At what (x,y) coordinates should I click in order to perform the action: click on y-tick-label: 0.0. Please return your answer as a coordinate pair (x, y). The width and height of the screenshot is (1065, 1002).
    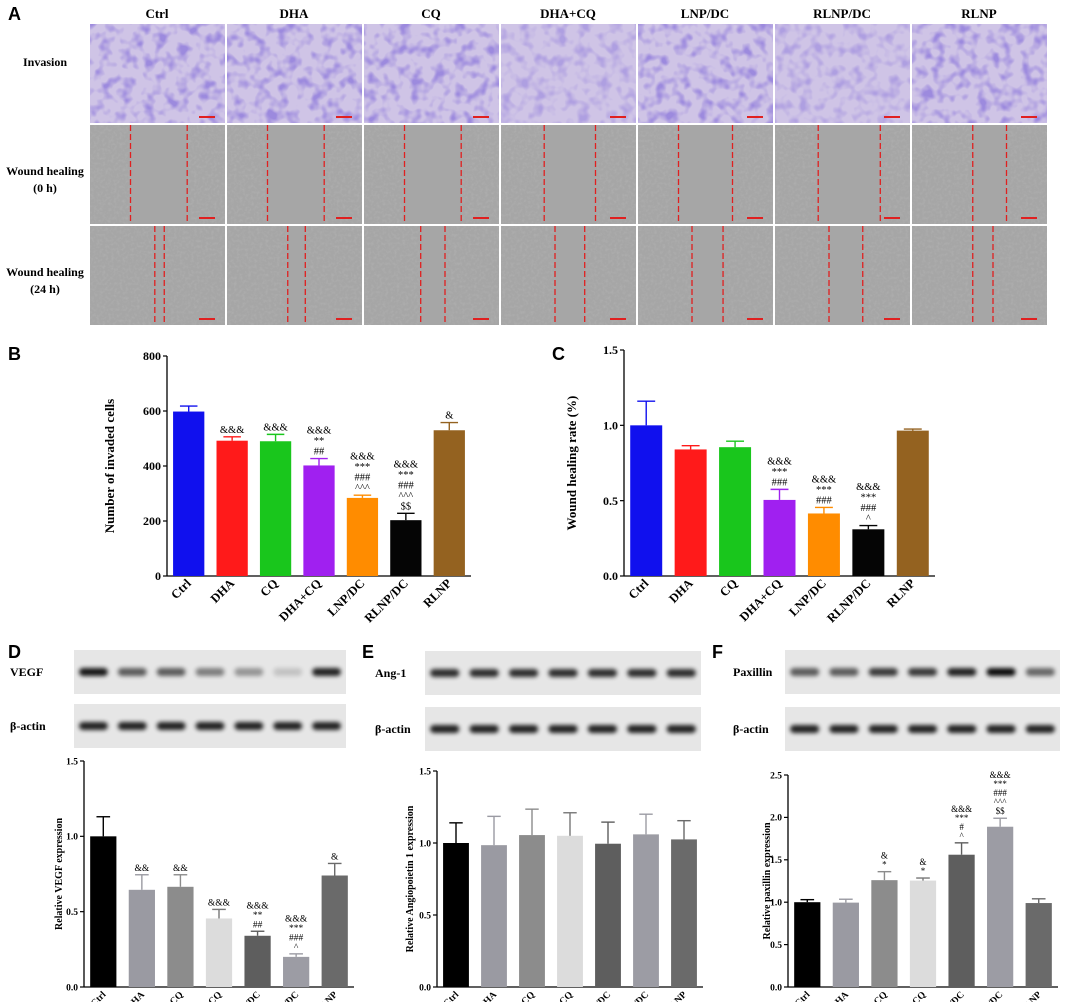
    Looking at the image, I should click on (72, 988).